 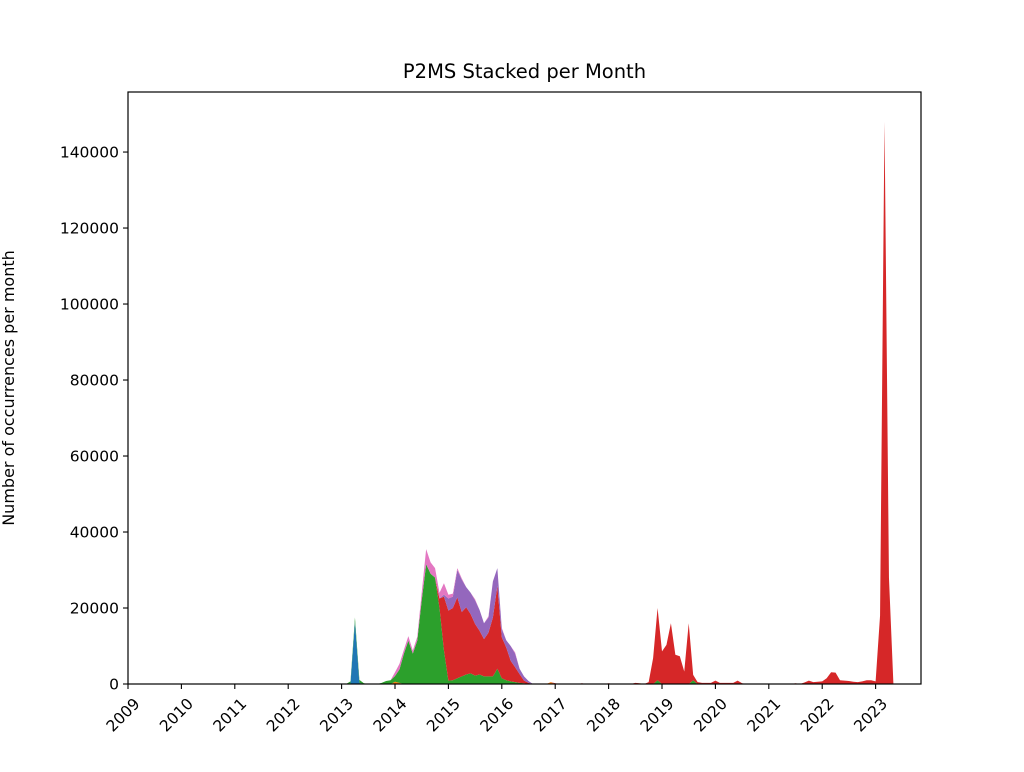 What do you see at coordinates (603, 715) in the screenshot?
I see `x-tick-label: 2018` at bounding box center [603, 715].